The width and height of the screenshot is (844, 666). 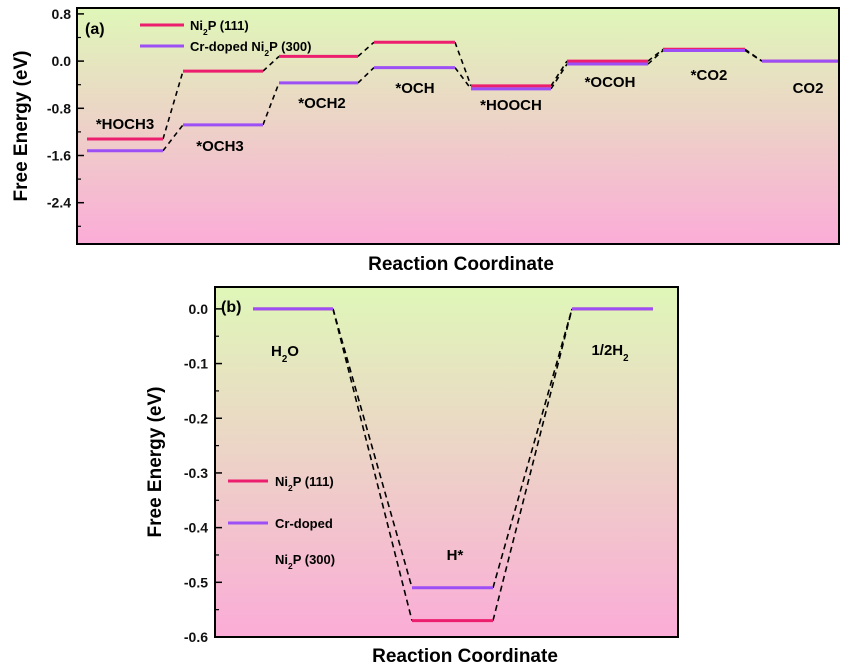 I want to click on panel-a-state-label: *CO2, so click(x=709, y=75).